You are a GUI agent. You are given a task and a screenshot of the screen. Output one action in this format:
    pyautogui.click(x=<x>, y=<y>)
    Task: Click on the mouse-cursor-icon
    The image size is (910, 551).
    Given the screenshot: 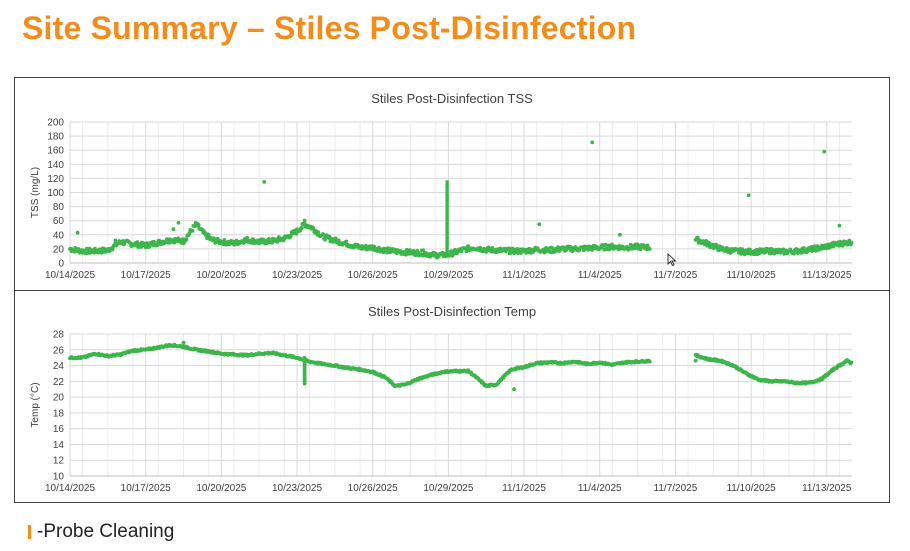 What is the action you would take?
    pyautogui.click(x=672, y=260)
    